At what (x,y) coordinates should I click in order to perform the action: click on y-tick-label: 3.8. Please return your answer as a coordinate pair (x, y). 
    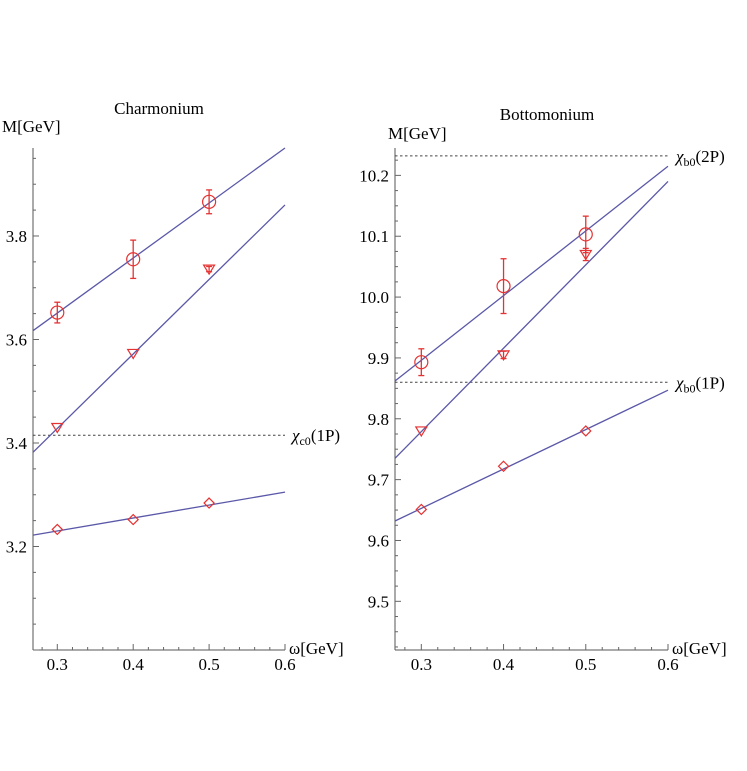
    Looking at the image, I should click on (16, 236).